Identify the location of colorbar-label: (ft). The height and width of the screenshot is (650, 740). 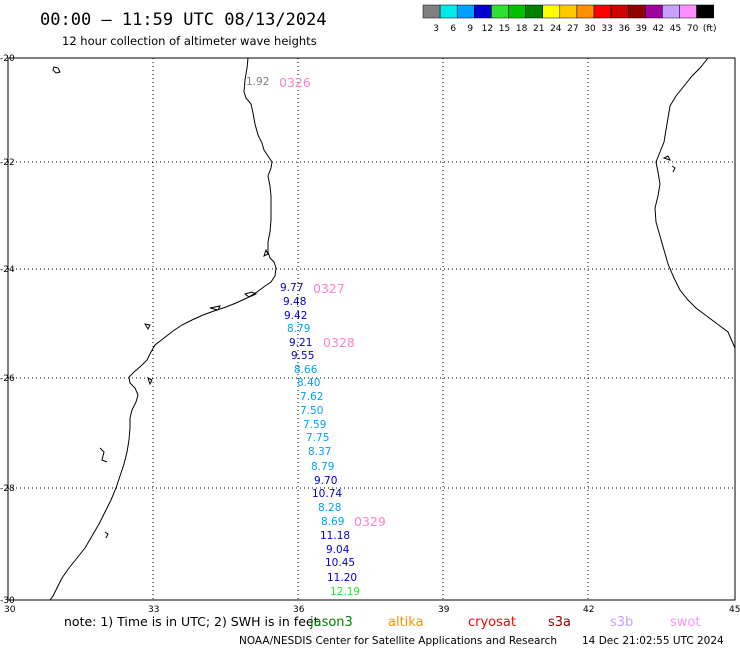
(710, 29).